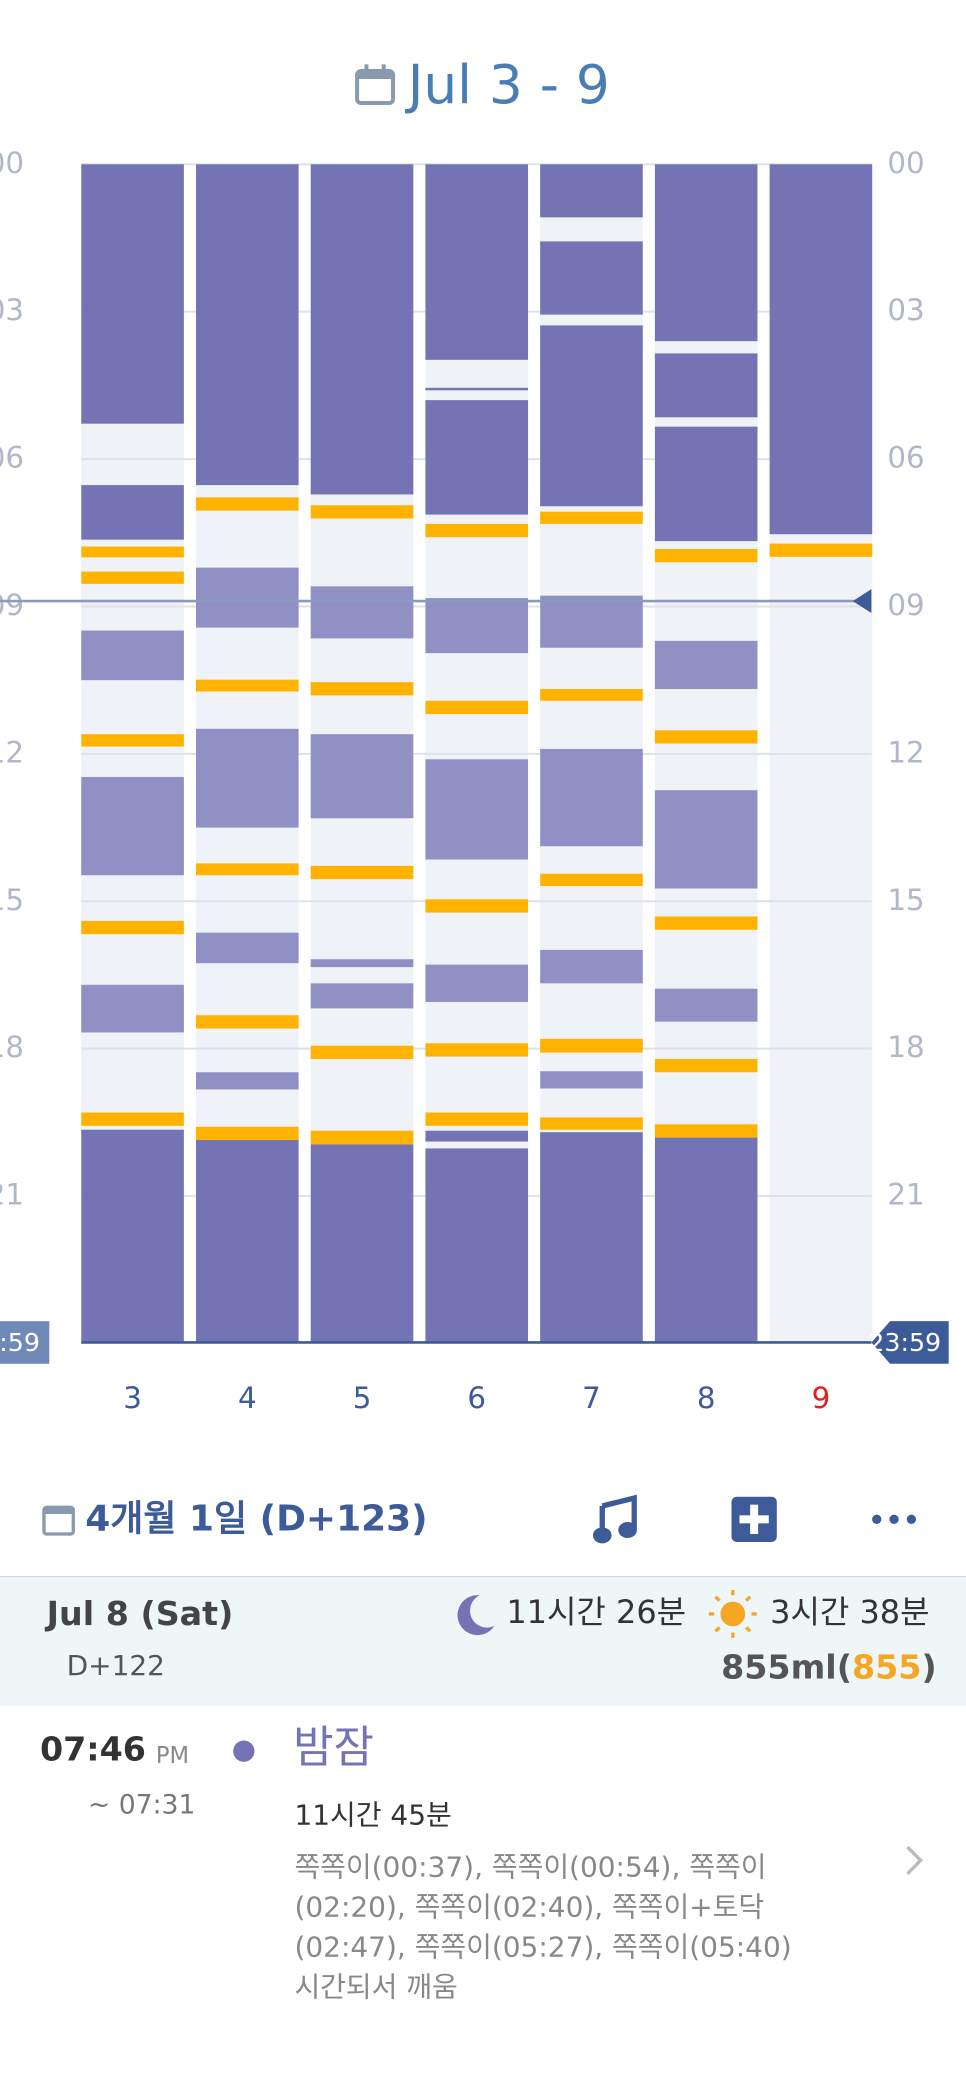 The width and height of the screenshot is (966, 2090). Describe the element at coordinates (844, 1666) in the screenshot. I see `paren: (` at that location.